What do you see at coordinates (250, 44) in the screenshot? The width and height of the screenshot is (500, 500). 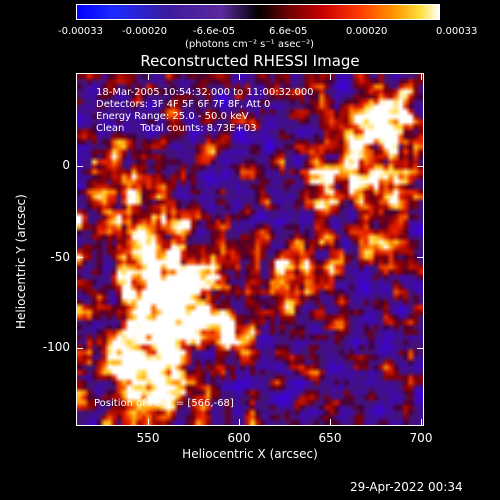 I see `colorbar-unit: (photons cm⁻² s⁻¹ asec⁻²)` at bounding box center [250, 44].